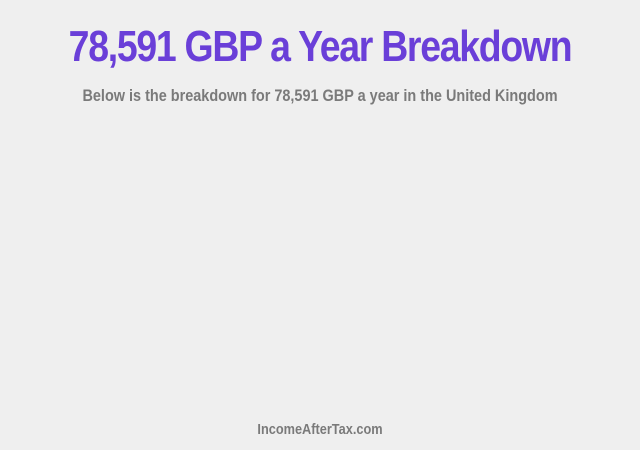 Image resolution: width=640 pixels, height=450 pixels. Describe the element at coordinates (320, 46) in the screenshot. I see `page-title: 78,591 GBP a Year Breakdown` at that location.